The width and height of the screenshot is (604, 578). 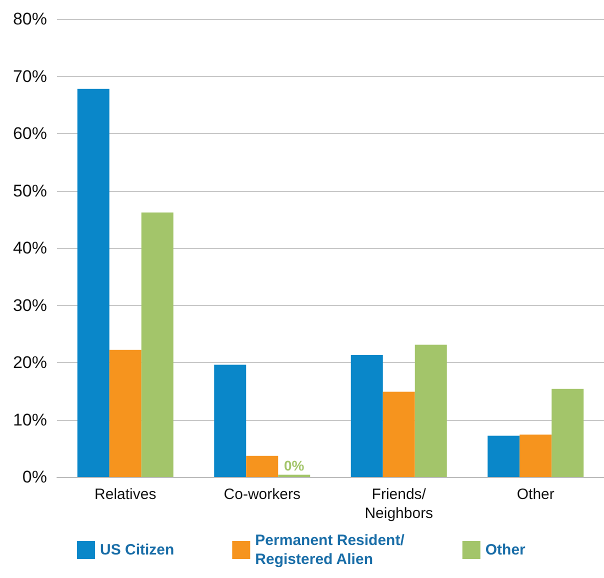 I want to click on y-tick-label: 30%, so click(x=29, y=305).